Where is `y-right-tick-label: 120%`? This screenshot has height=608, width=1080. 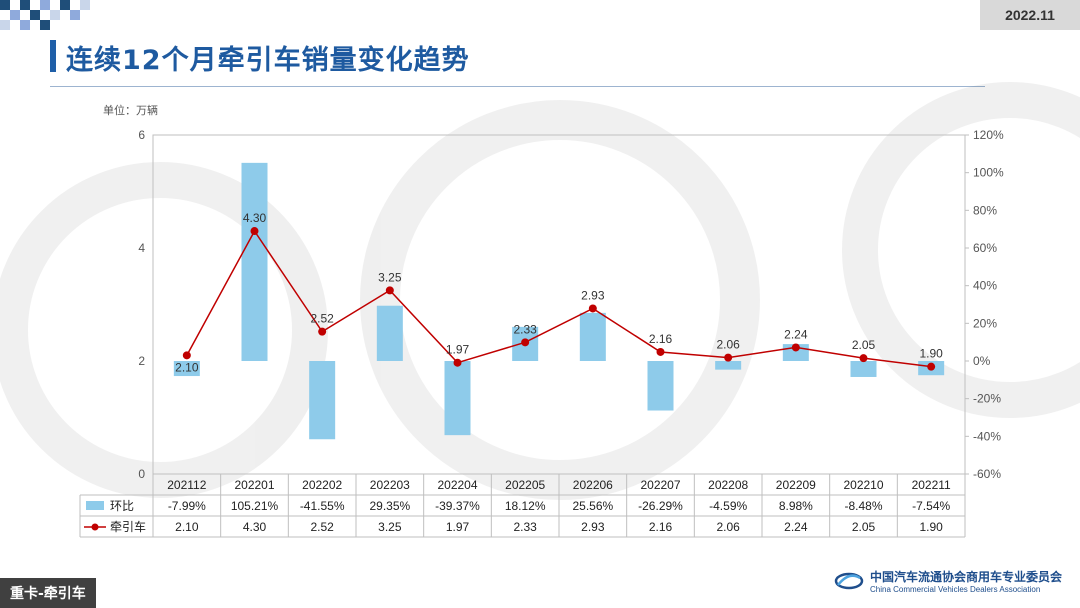 y-right-tick-label: 120% is located at coordinates (988, 135).